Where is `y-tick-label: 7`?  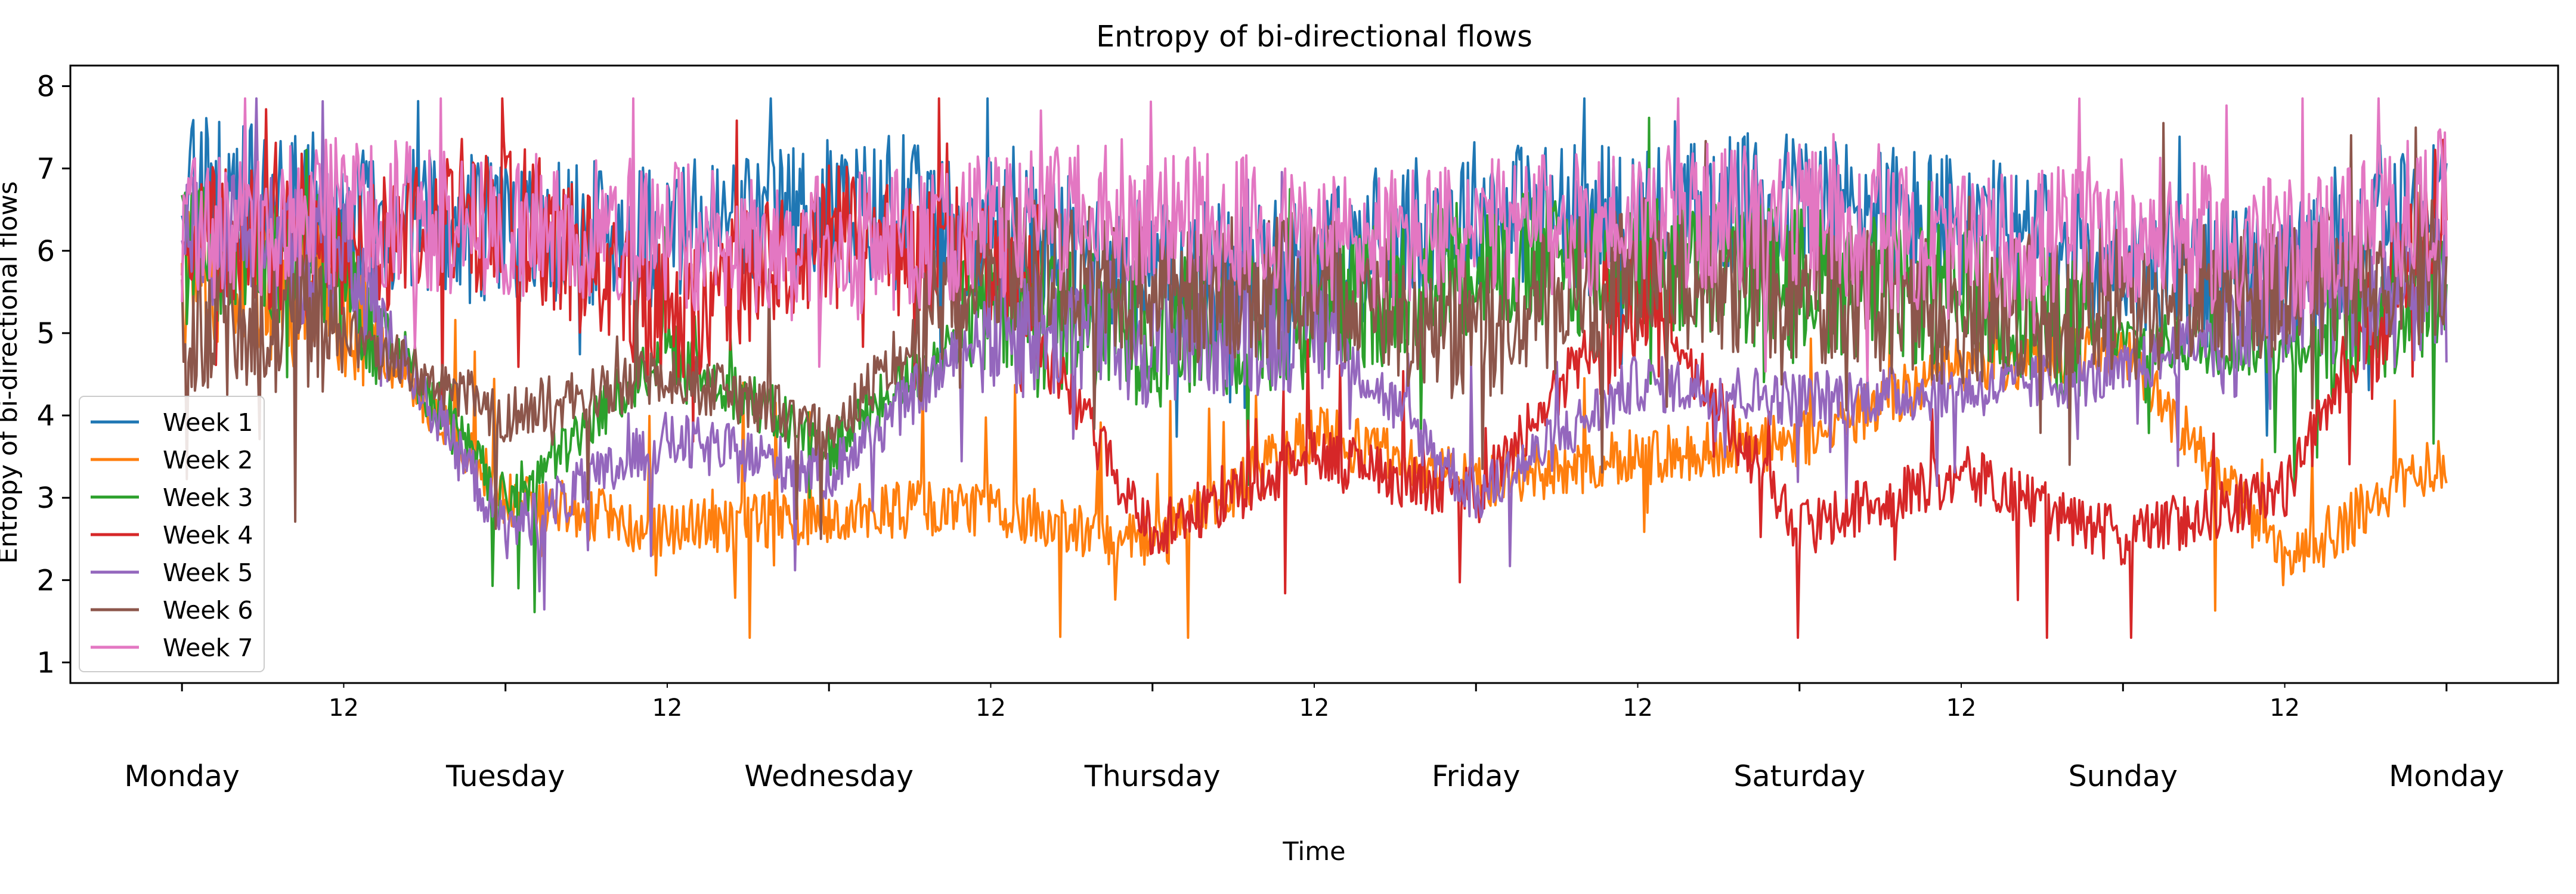
y-tick-label: 7 is located at coordinates (45, 169).